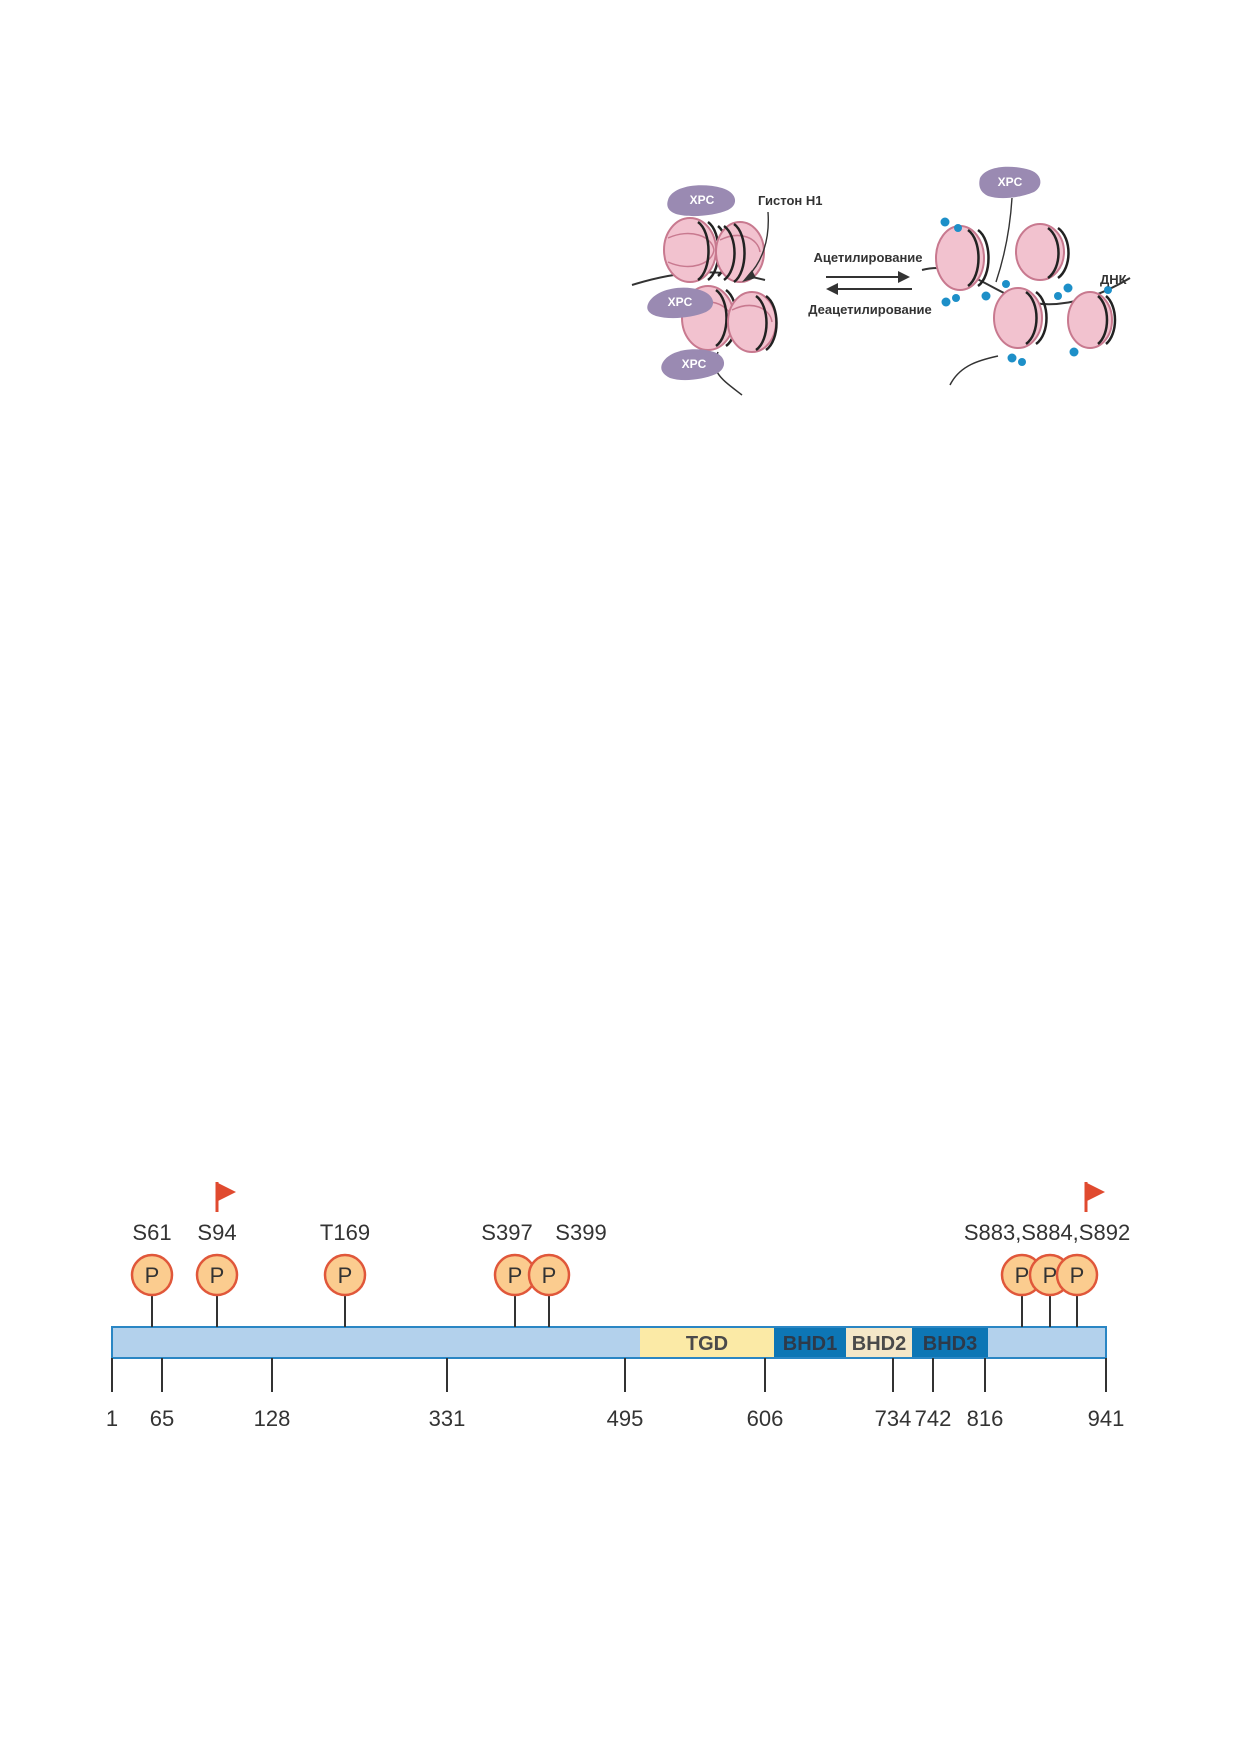 Image resolution: width=1240 pixels, height=1759 pixels. I want to click on stem-layer, so click(614, 1311).